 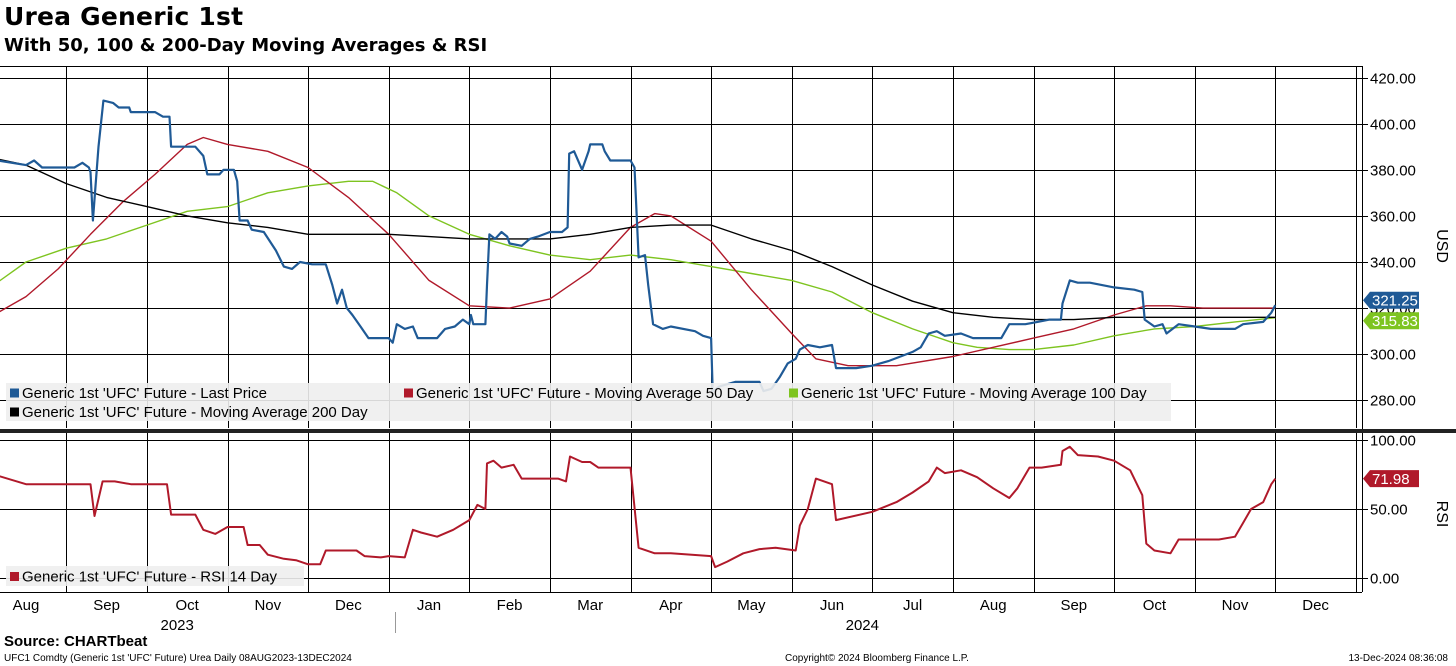 I want to click on rsi-ytick-label: 0.00, so click(x=1384, y=579).